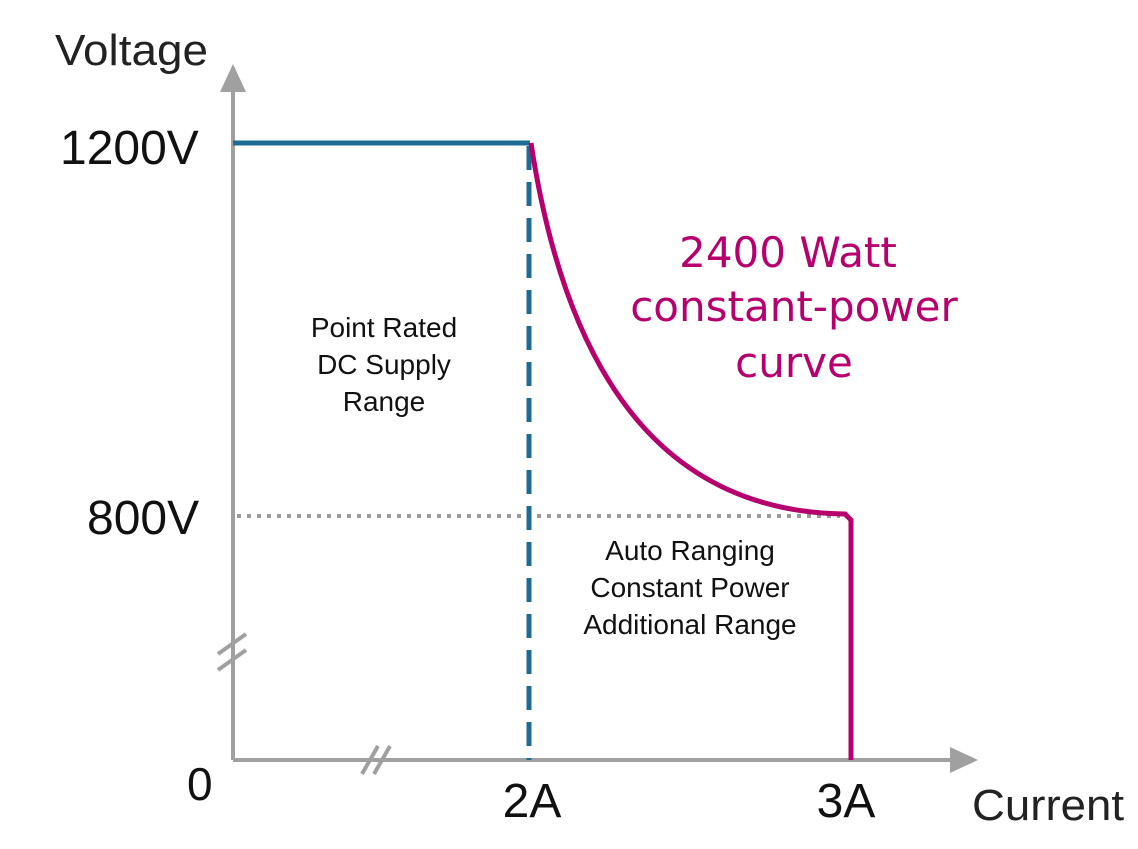 The height and width of the screenshot is (849, 1138). What do you see at coordinates (788, 252) in the screenshot?
I see `curve-label-line: 2400 Watt` at bounding box center [788, 252].